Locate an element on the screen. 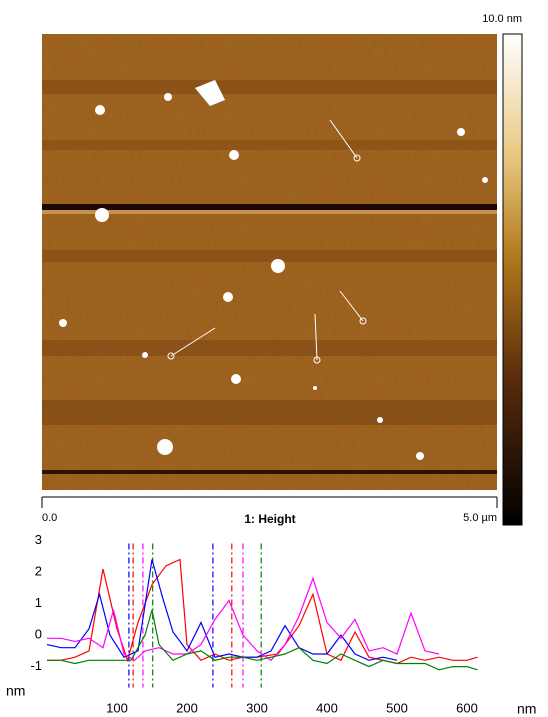 The height and width of the screenshot is (717, 548). y-axis-label: nm is located at coordinates (15, 691).